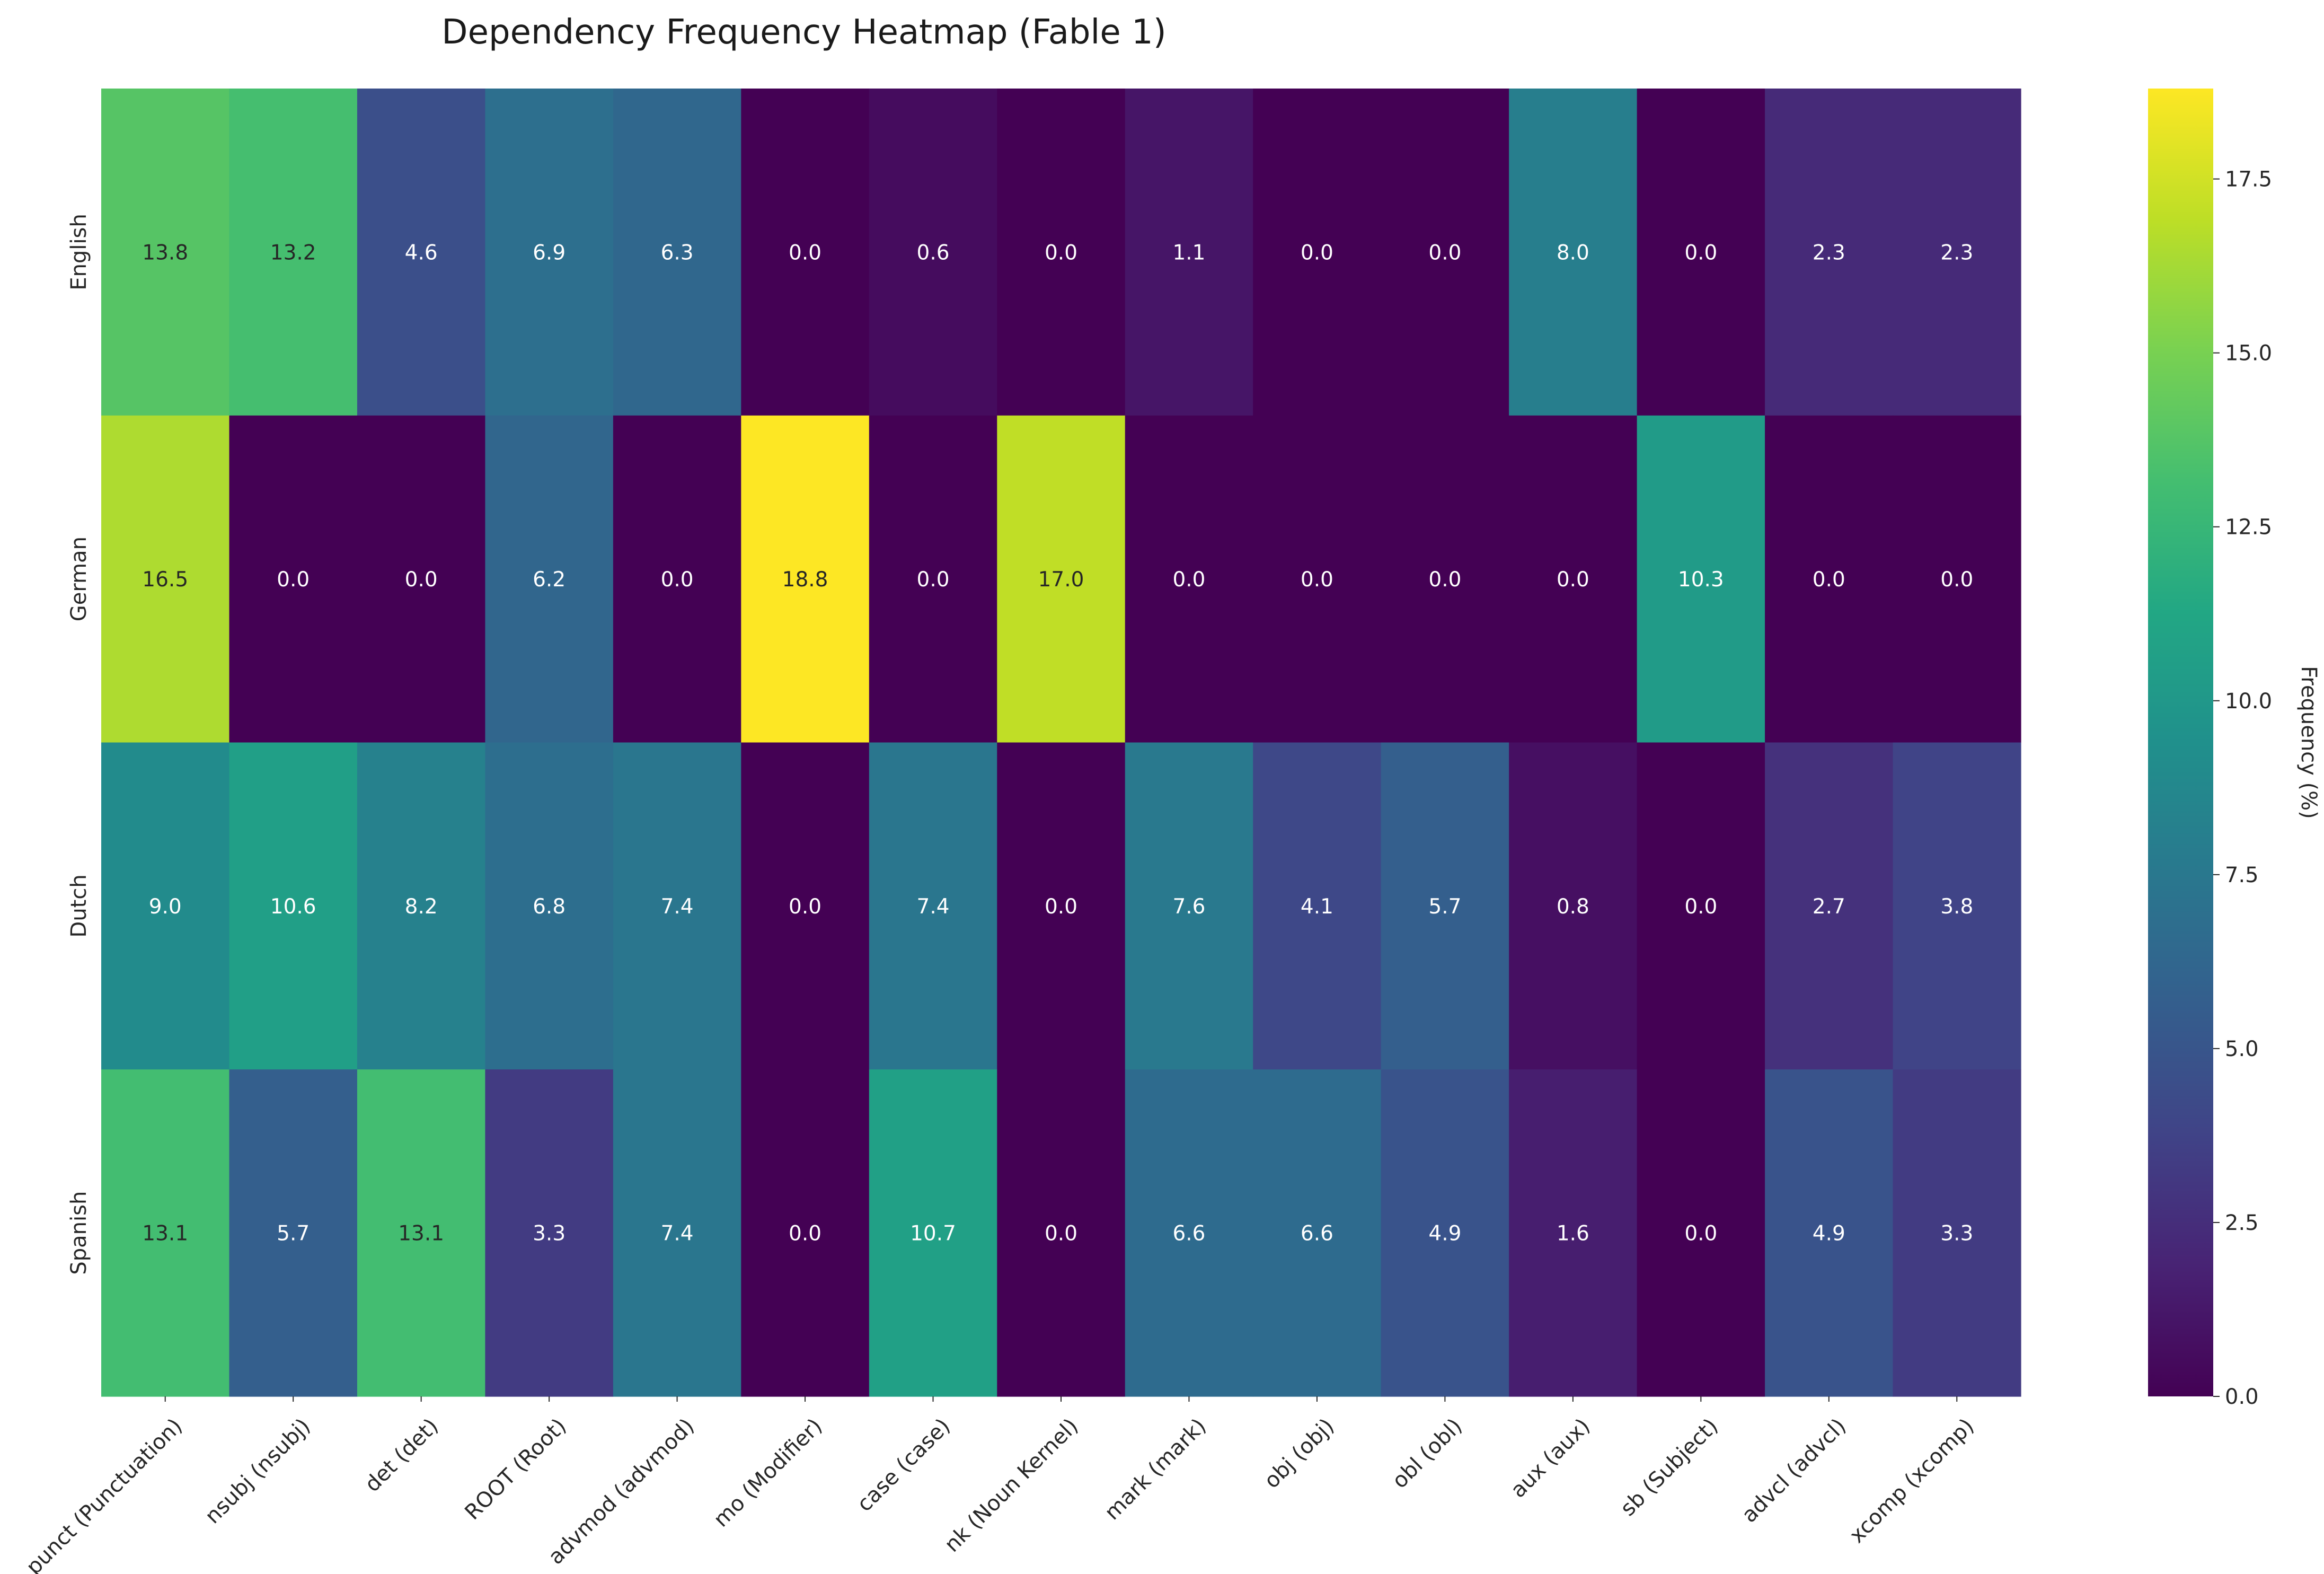 This screenshot has width=2324, height=1574. What do you see at coordinates (622, 1491) in the screenshot?
I see `column-label: advmod (advmod)` at bounding box center [622, 1491].